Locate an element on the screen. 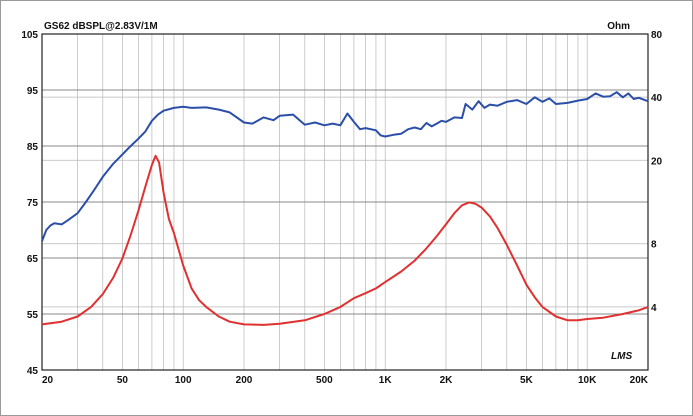  y-left-tick-label: 65 is located at coordinates (33, 259).